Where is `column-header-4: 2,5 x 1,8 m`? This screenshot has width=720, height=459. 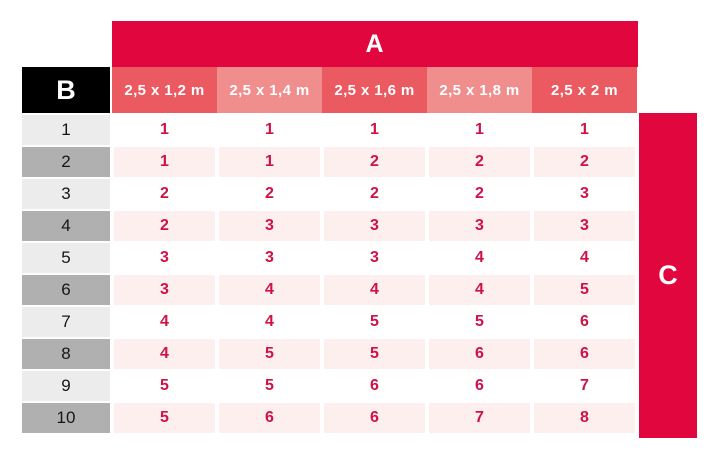 column-header-4: 2,5 x 1,8 m is located at coordinates (479, 90).